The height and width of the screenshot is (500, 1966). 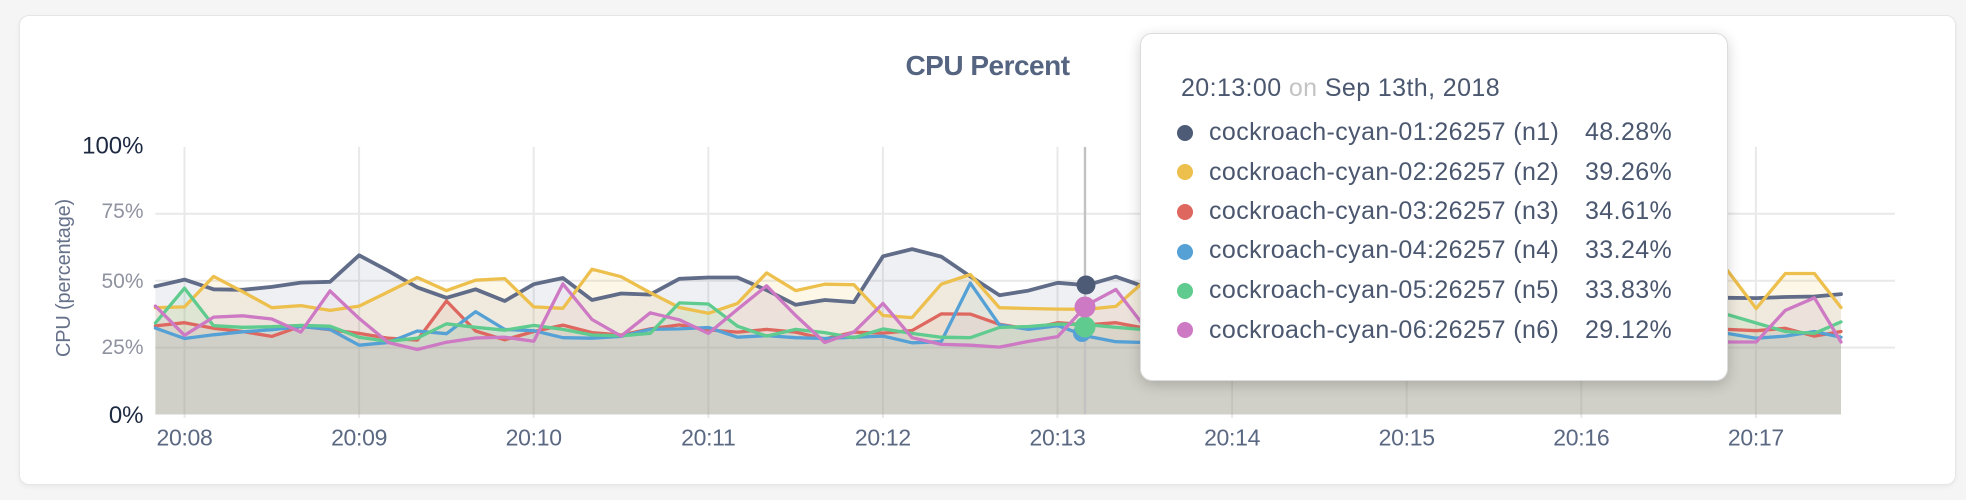 What do you see at coordinates (1756, 438) in the screenshot?
I see `svg-text: 20:17` at bounding box center [1756, 438].